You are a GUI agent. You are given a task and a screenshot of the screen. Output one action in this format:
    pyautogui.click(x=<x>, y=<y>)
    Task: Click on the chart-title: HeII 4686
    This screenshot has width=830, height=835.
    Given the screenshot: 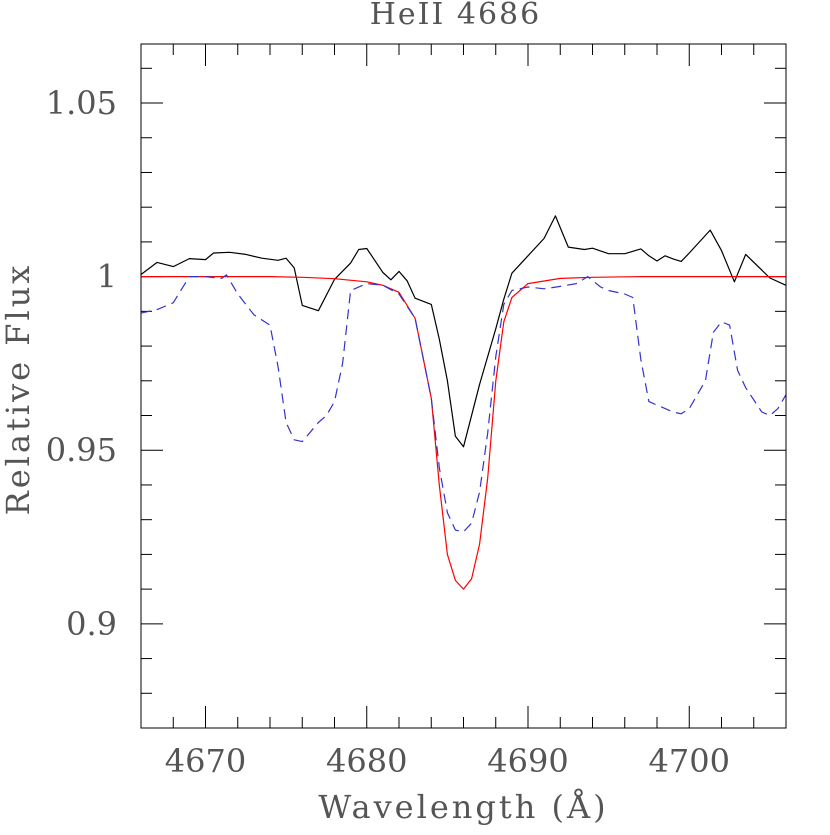 What is the action you would take?
    pyautogui.click(x=456, y=16)
    